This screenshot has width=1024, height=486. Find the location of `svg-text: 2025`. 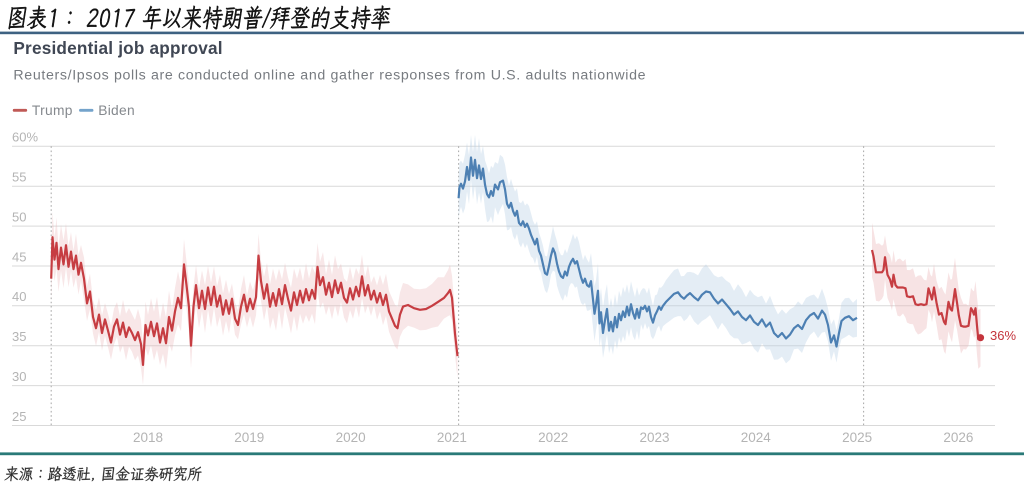

svg-text: 2025 is located at coordinates (857, 437).